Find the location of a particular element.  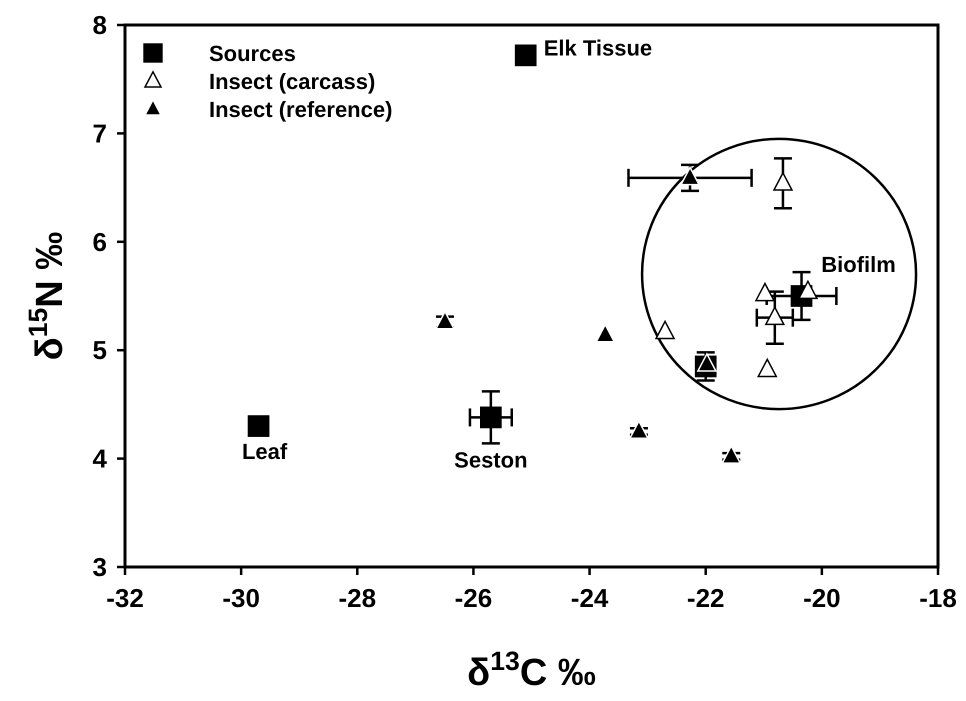

annotation: Seston is located at coordinates (491, 459).